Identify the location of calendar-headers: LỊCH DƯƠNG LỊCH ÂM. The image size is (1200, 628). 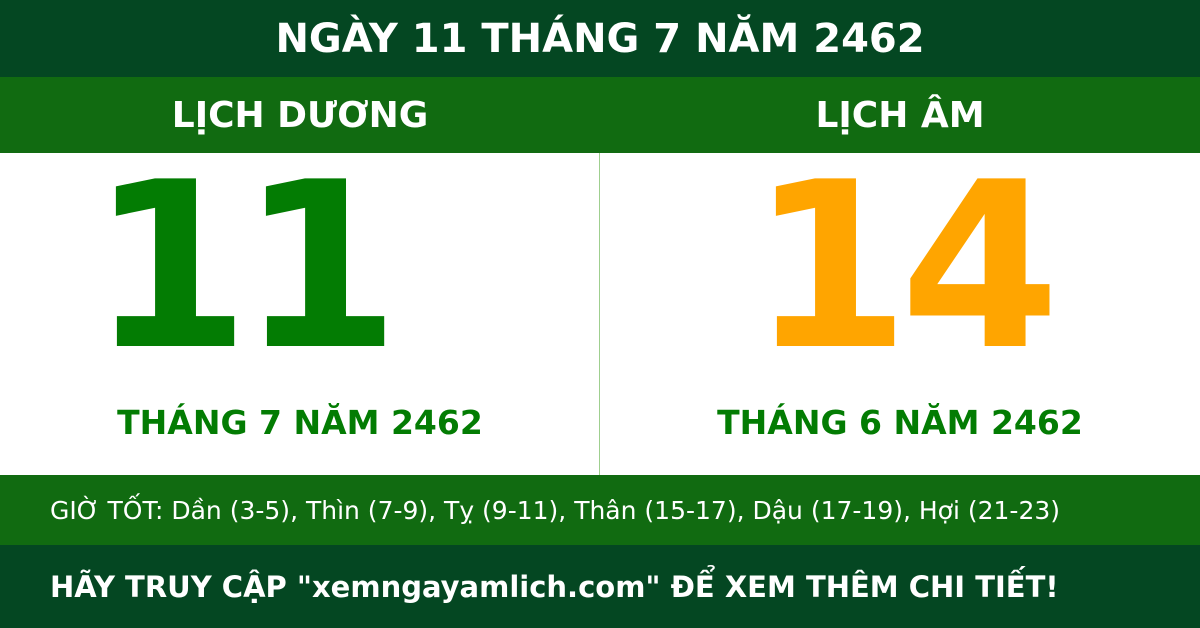
(600, 115).